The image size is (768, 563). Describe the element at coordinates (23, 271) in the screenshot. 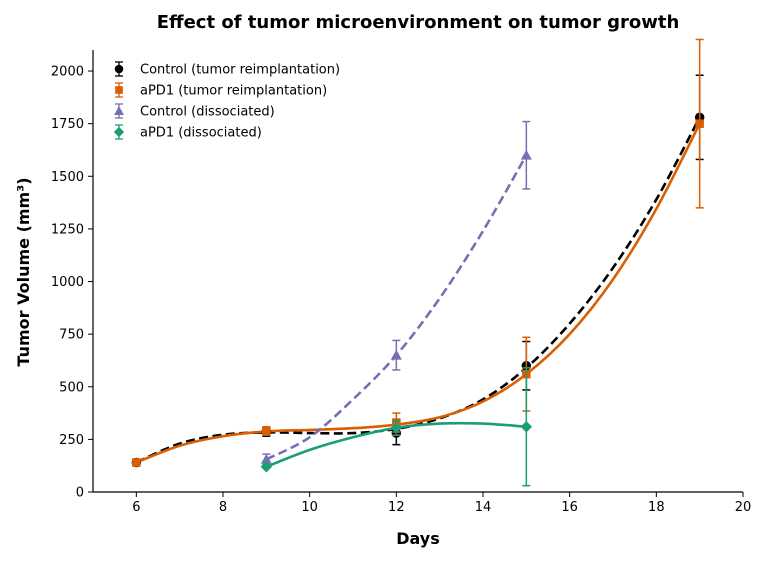

I see `y-axis-label: Tumor Volume (mm³)` at that location.